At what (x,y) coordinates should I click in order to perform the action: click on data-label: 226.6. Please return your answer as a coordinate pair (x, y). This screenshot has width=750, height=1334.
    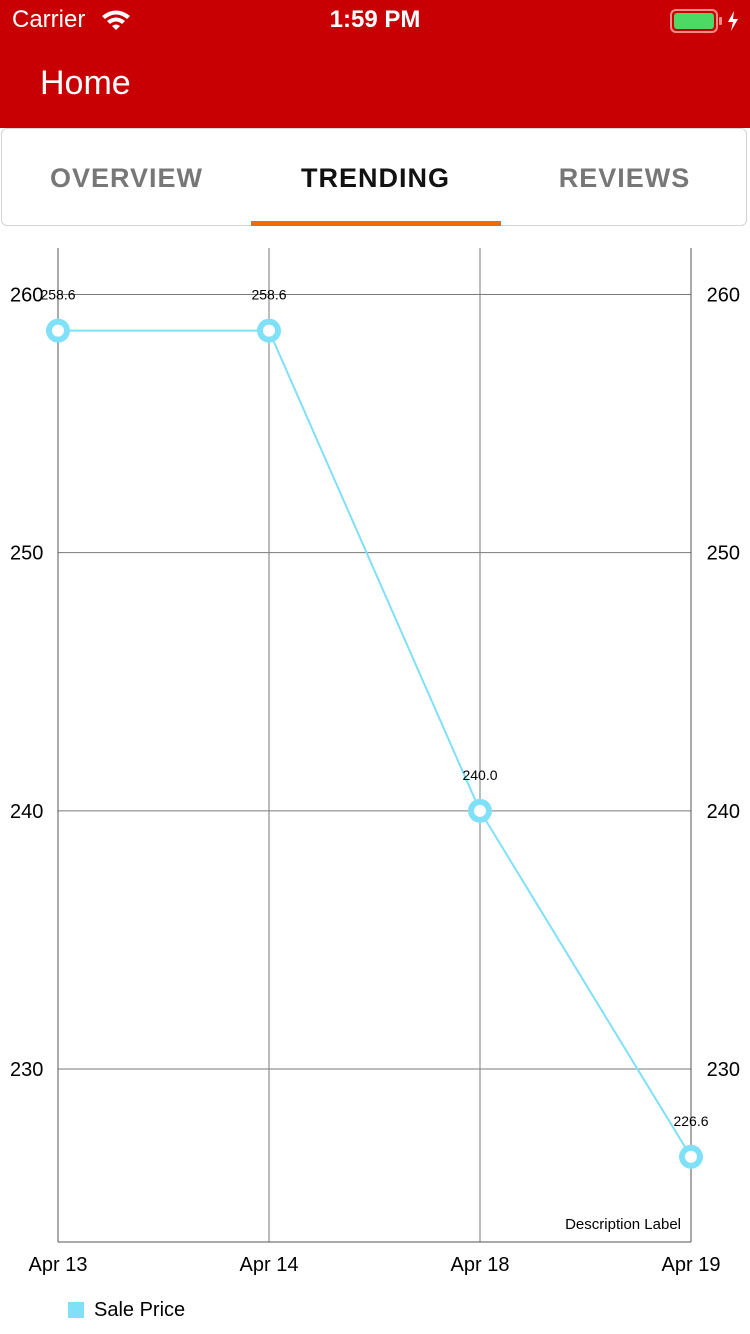
    Looking at the image, I should click on (690, 1121).